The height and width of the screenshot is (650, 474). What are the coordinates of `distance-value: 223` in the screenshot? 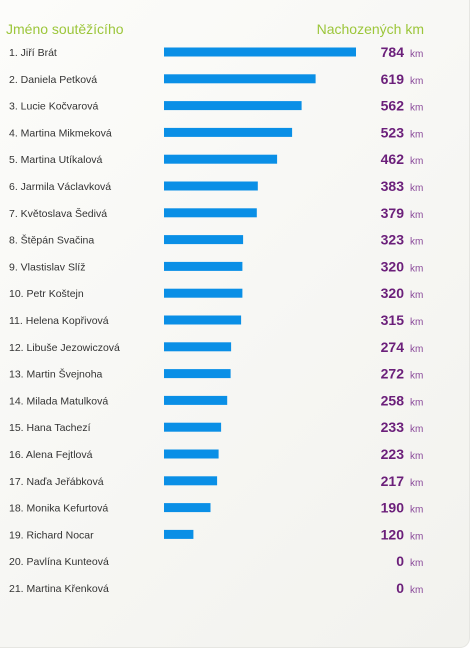 It's located at (393, 454).